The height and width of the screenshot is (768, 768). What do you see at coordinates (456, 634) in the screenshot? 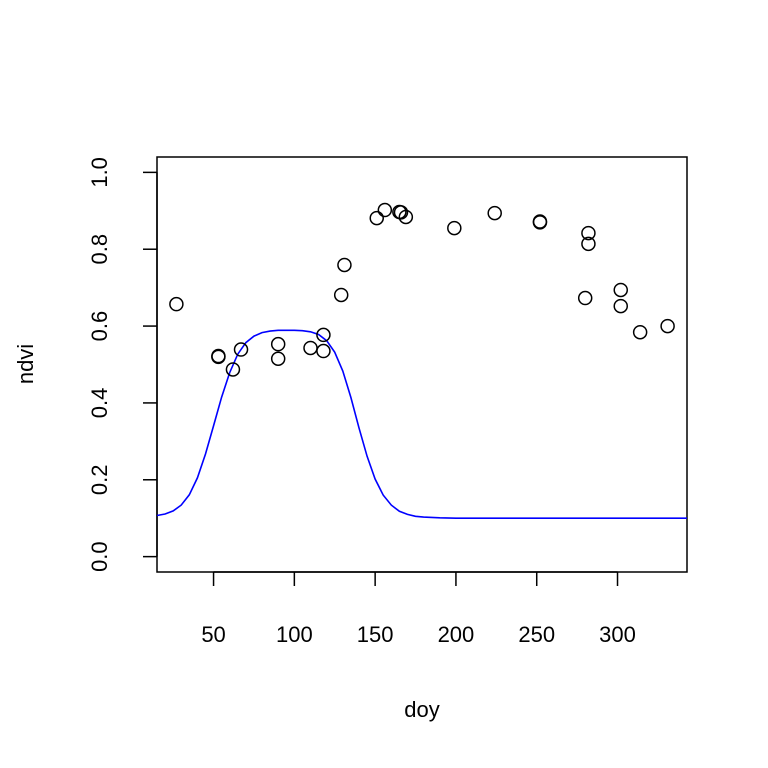
I see `x-tick-label: 200` at bounding box center [456, 634].